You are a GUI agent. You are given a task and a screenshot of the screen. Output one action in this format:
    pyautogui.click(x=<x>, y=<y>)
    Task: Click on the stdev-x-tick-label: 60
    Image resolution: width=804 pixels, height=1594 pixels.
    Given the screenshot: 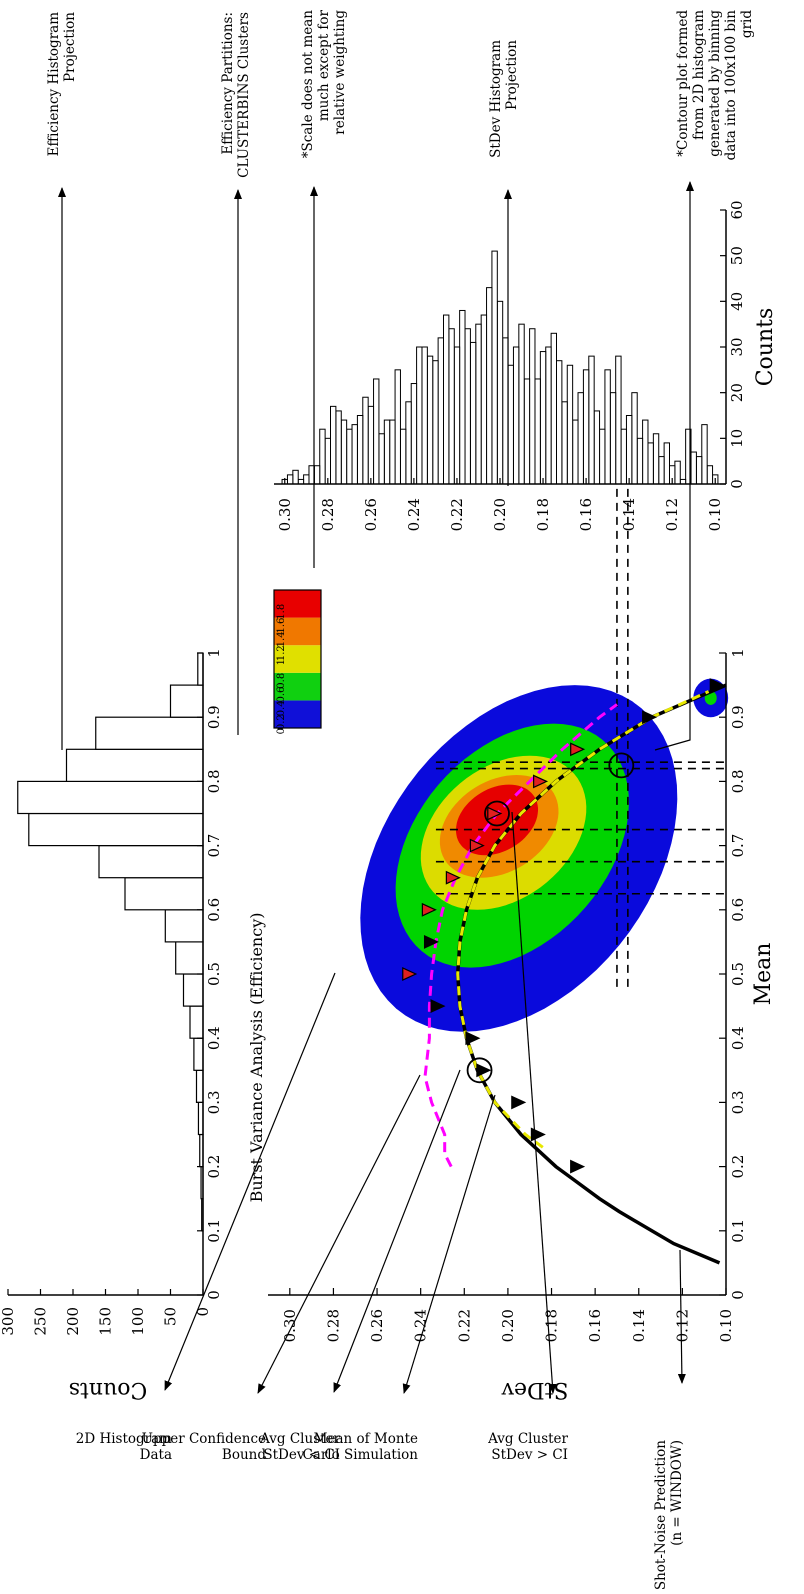 What is the action you would take?
    pyautogui.click(x=737, y=209)
    